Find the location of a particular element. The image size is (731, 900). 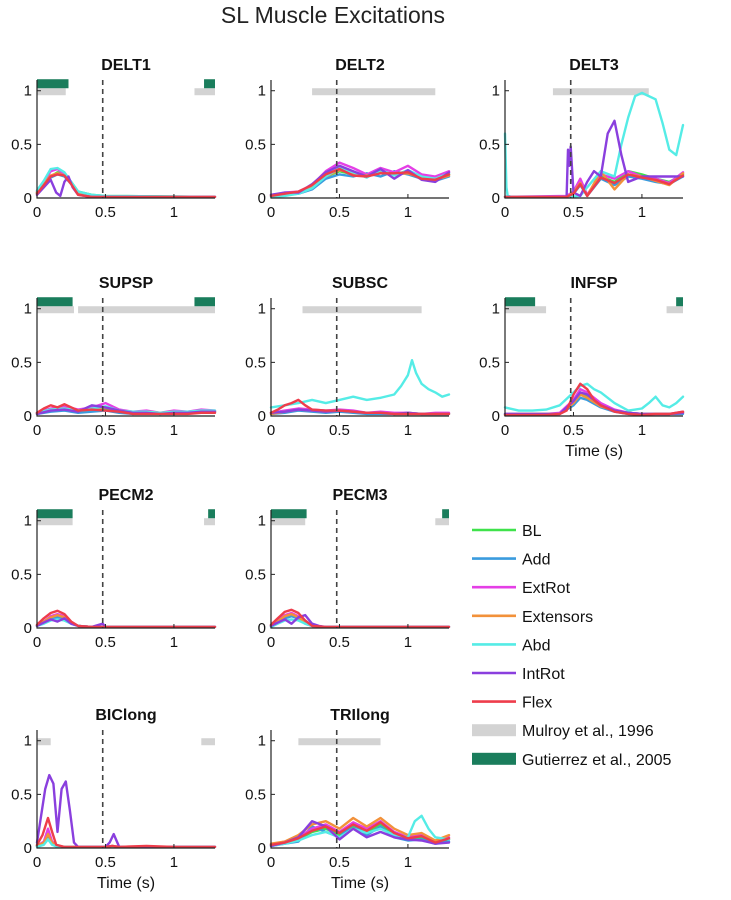

panel-delt3-ytick-label: 0 is located at coordinates (496, 198).